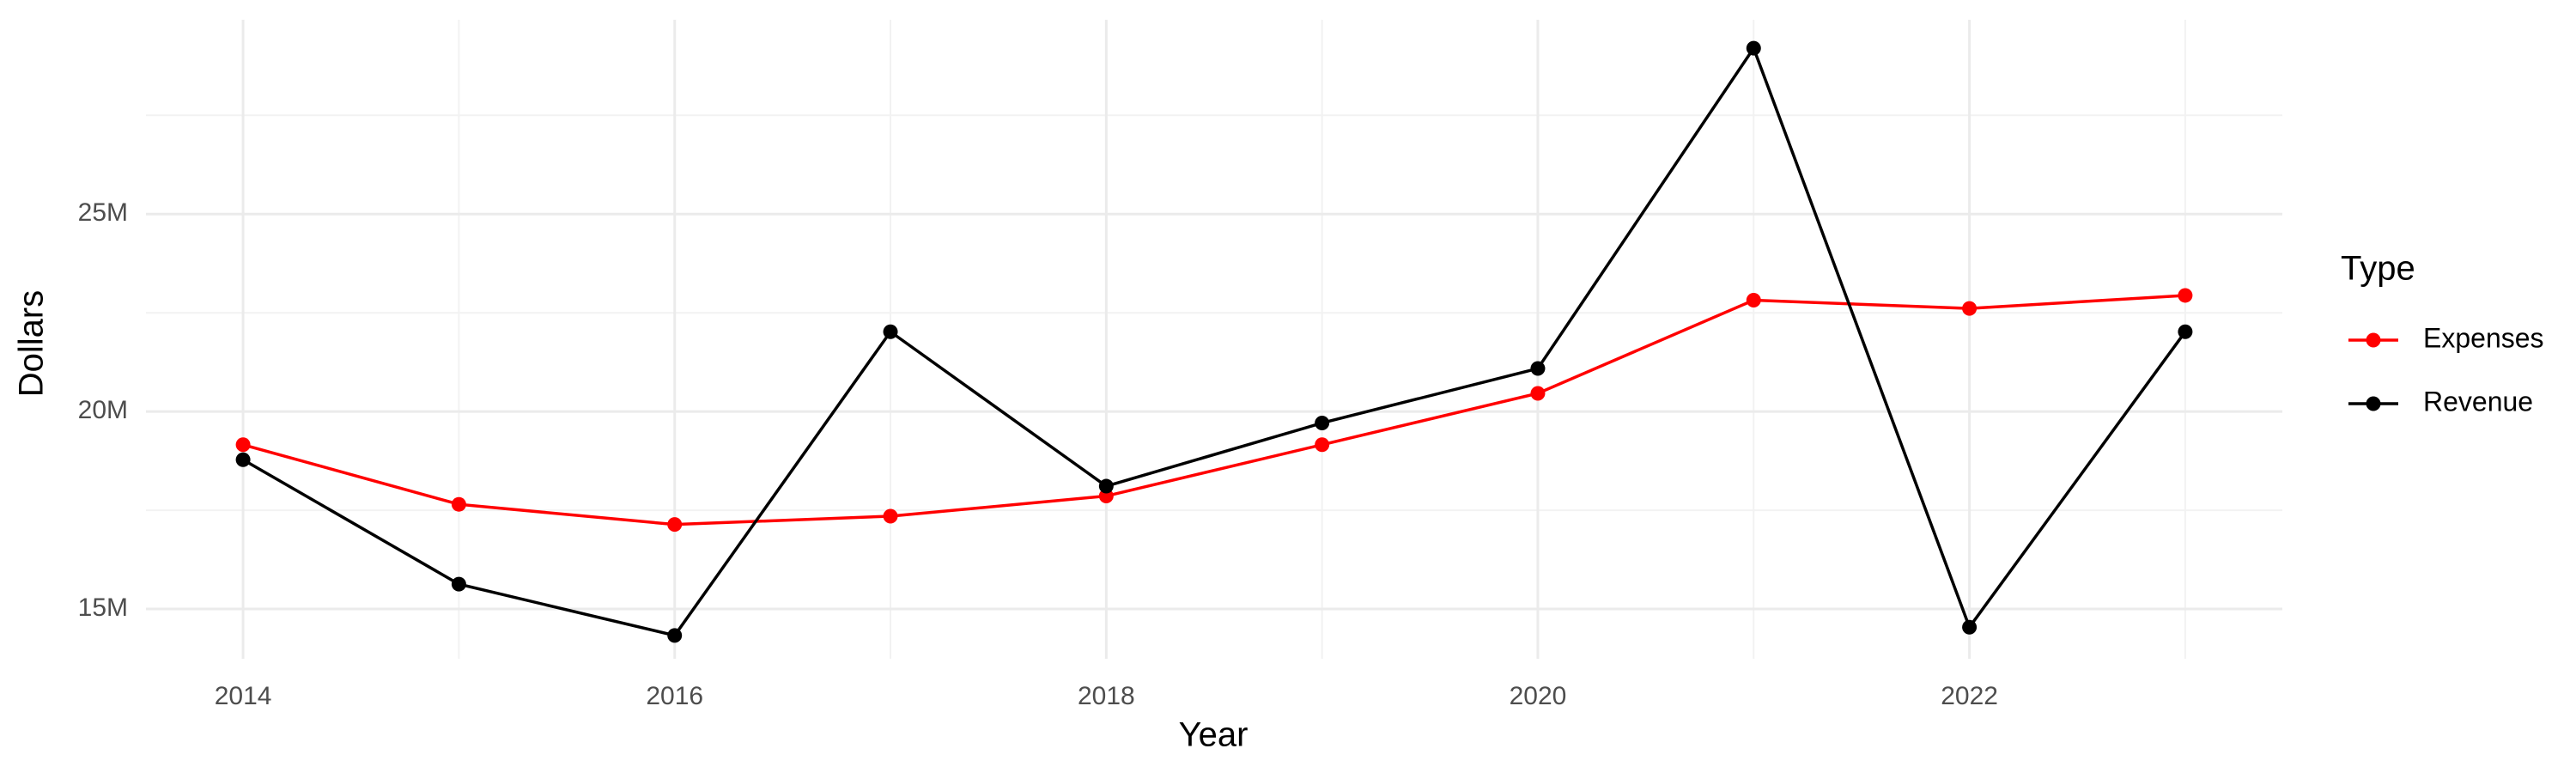 This screenshot has width=2576, height=773. What do you see at coordinates (674, 696) in the screenshot?
I see `x-tick-label: 2016` at bounding box center [674, 696].